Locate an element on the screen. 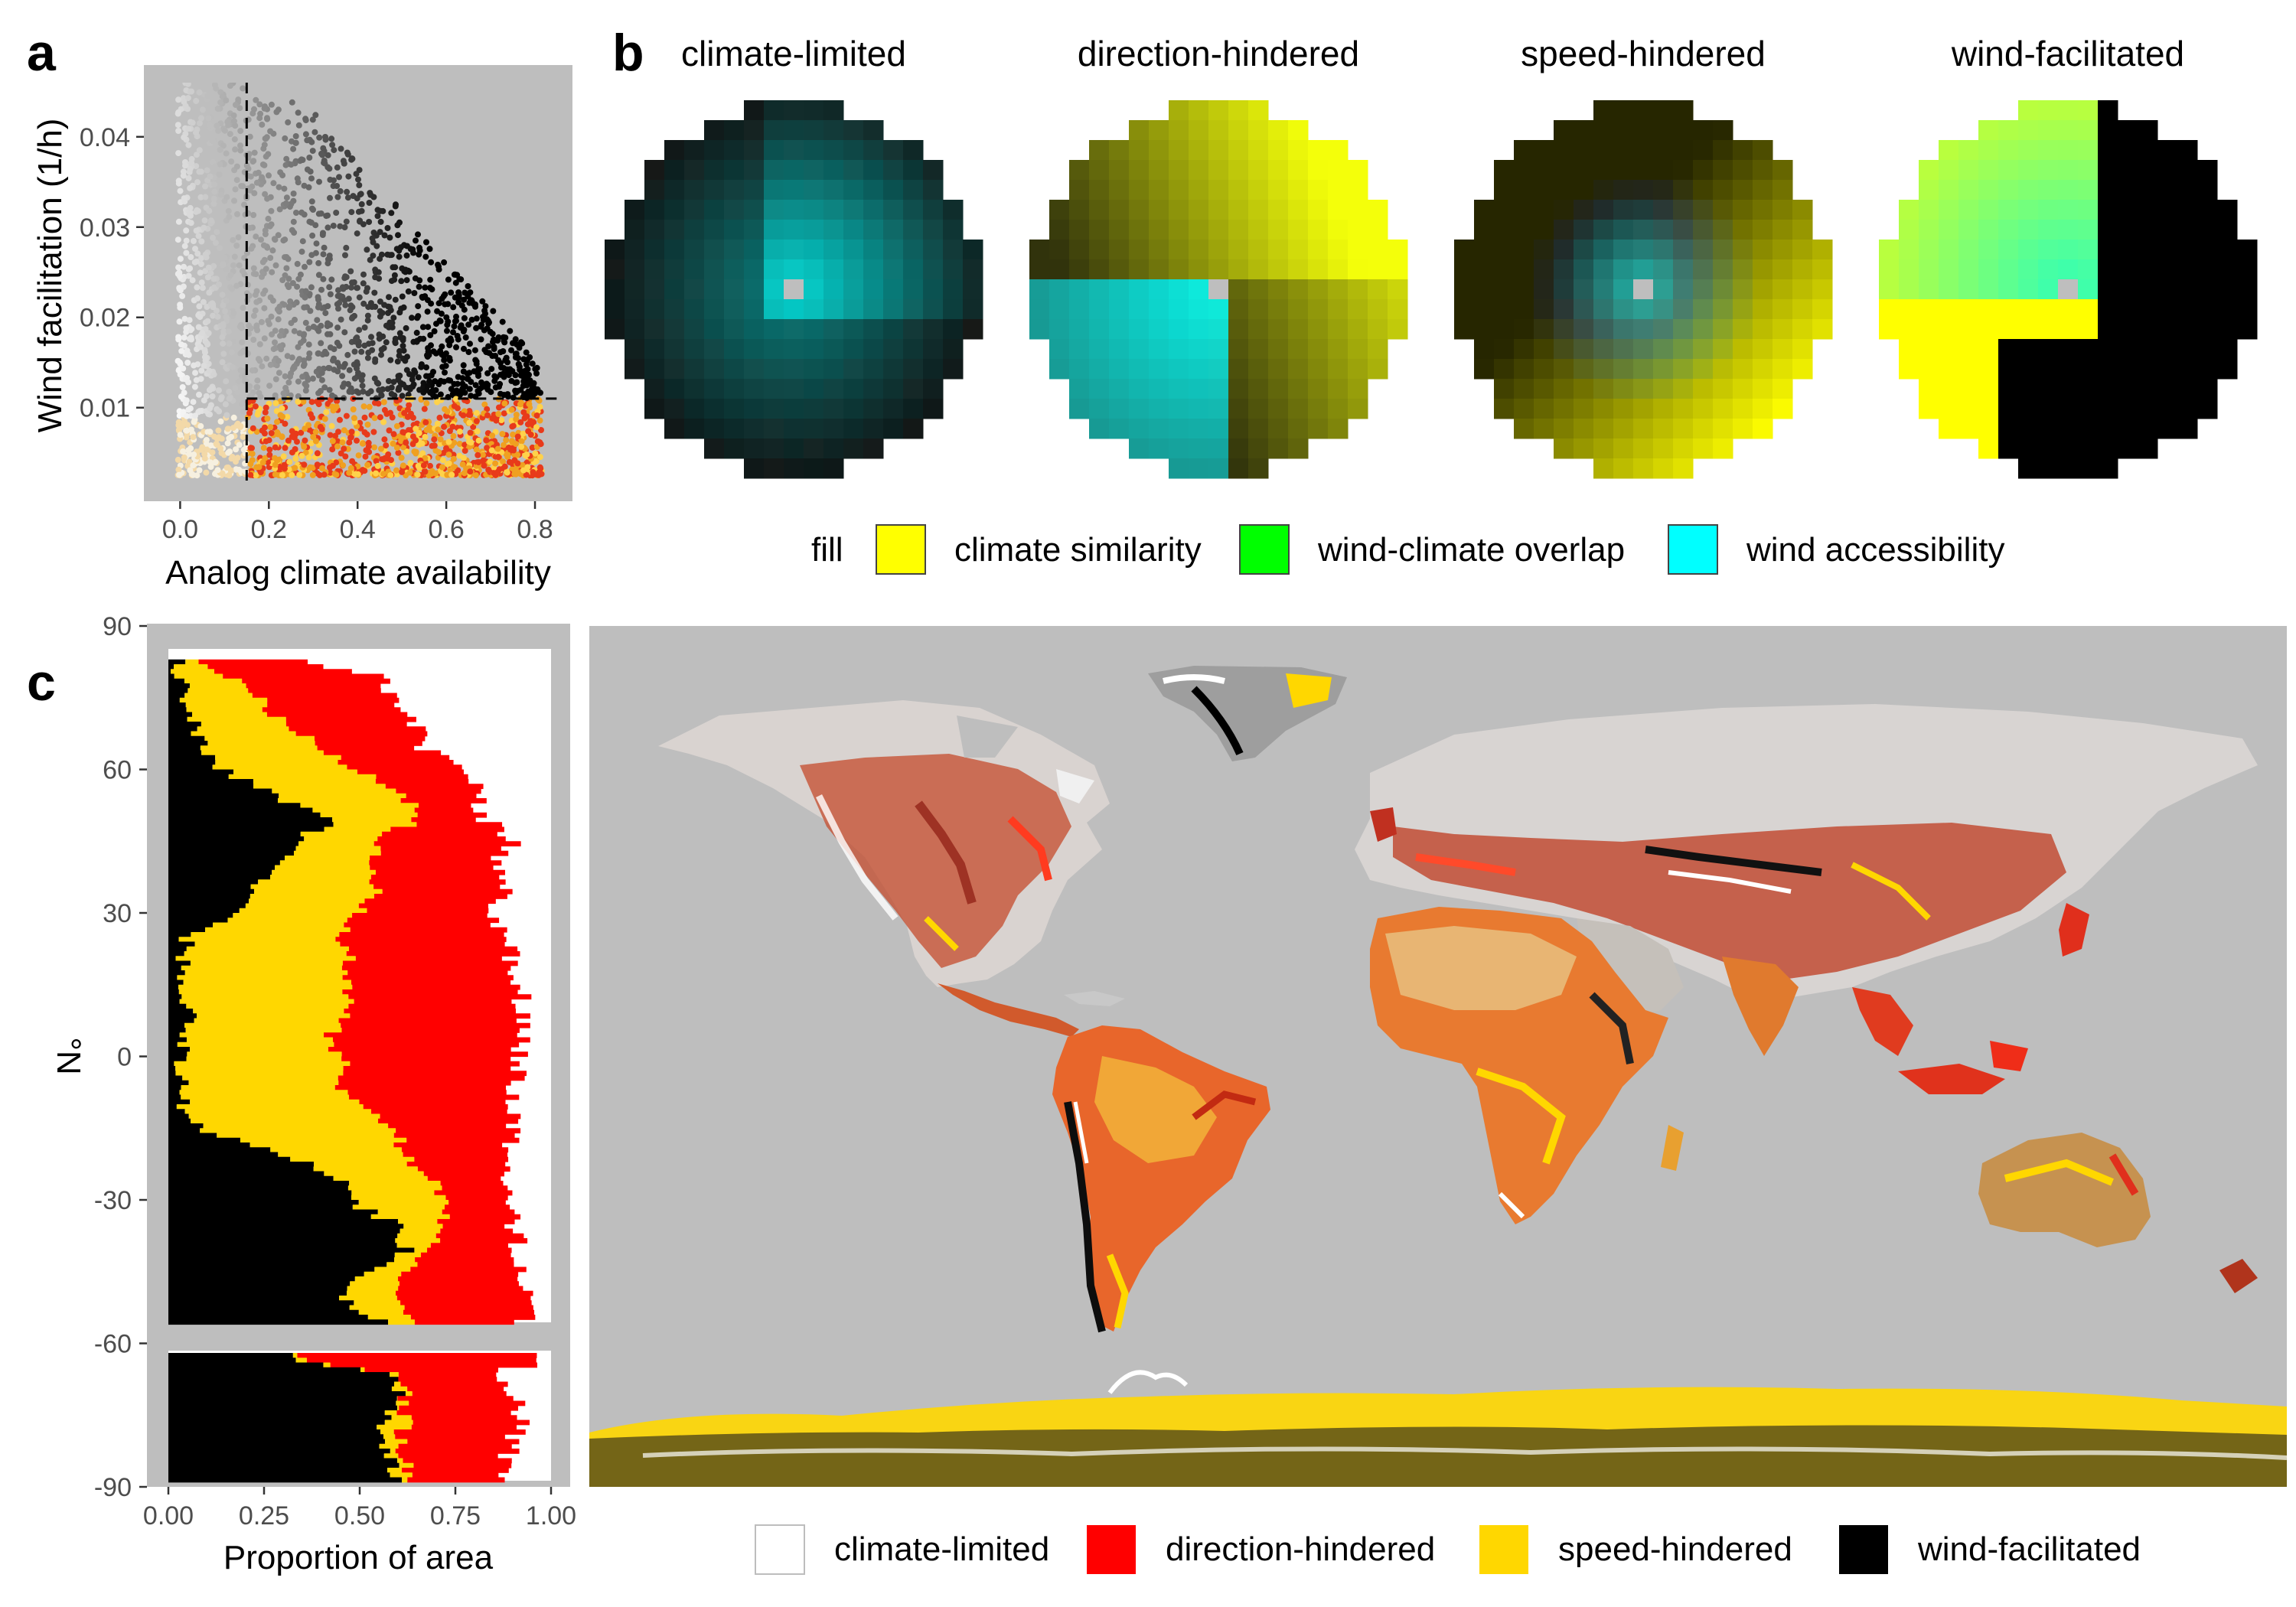 The width and height of the screenshot is (2296, 1607). legend-swatch-climate-limited is located at coordinates (780, 1549).